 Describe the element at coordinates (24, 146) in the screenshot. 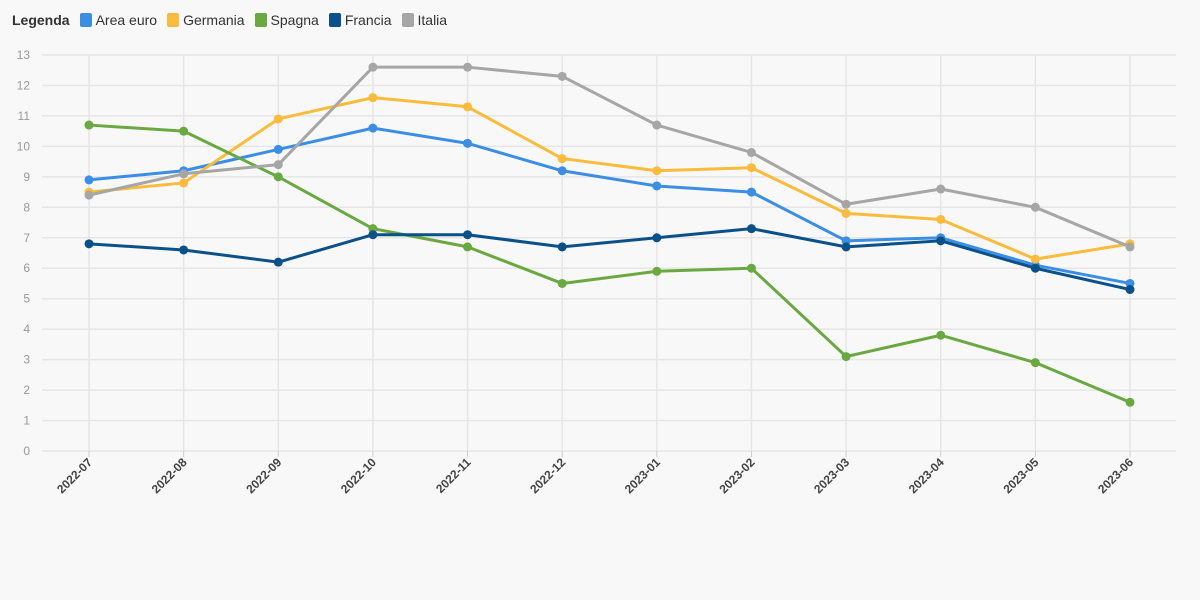

I see `y-tick-label: 10` at that location.